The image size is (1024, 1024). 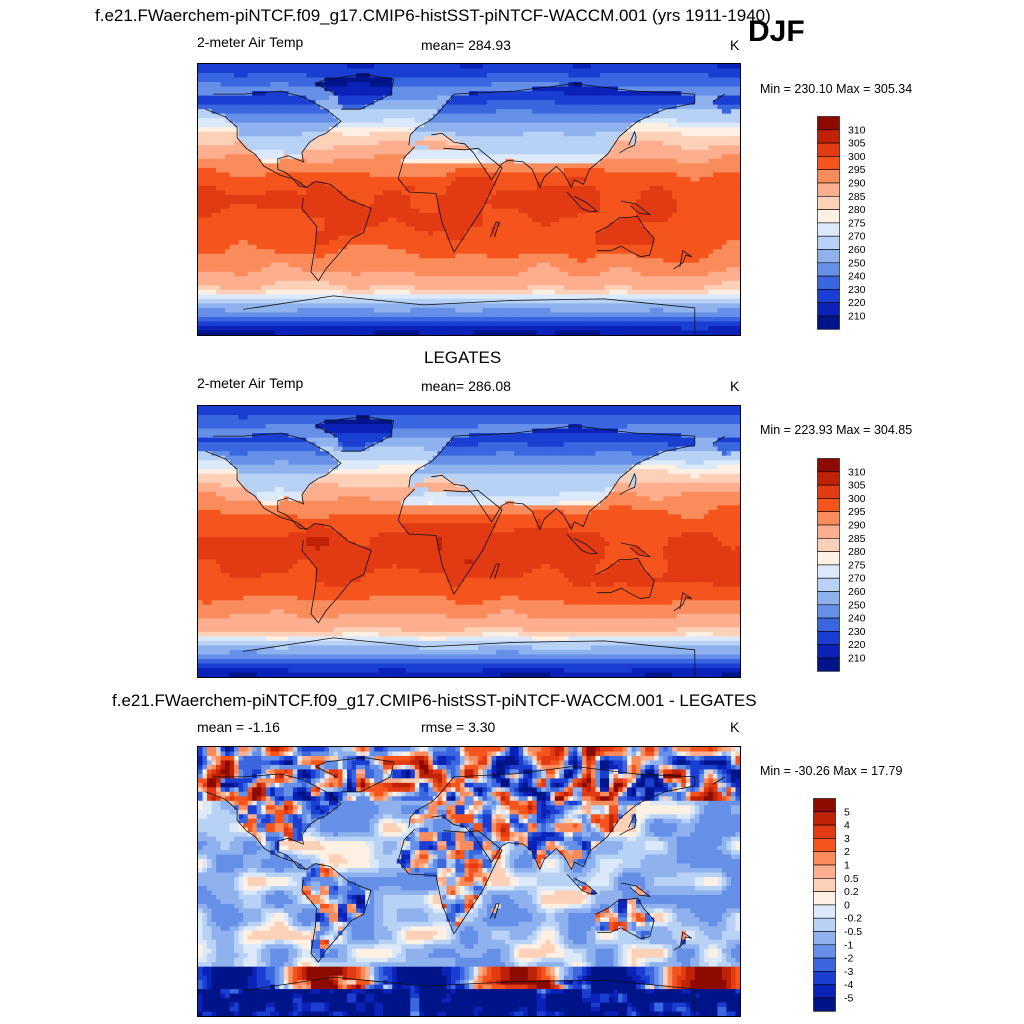 I want to click on panel-2-map, so click(x=469, y=541).